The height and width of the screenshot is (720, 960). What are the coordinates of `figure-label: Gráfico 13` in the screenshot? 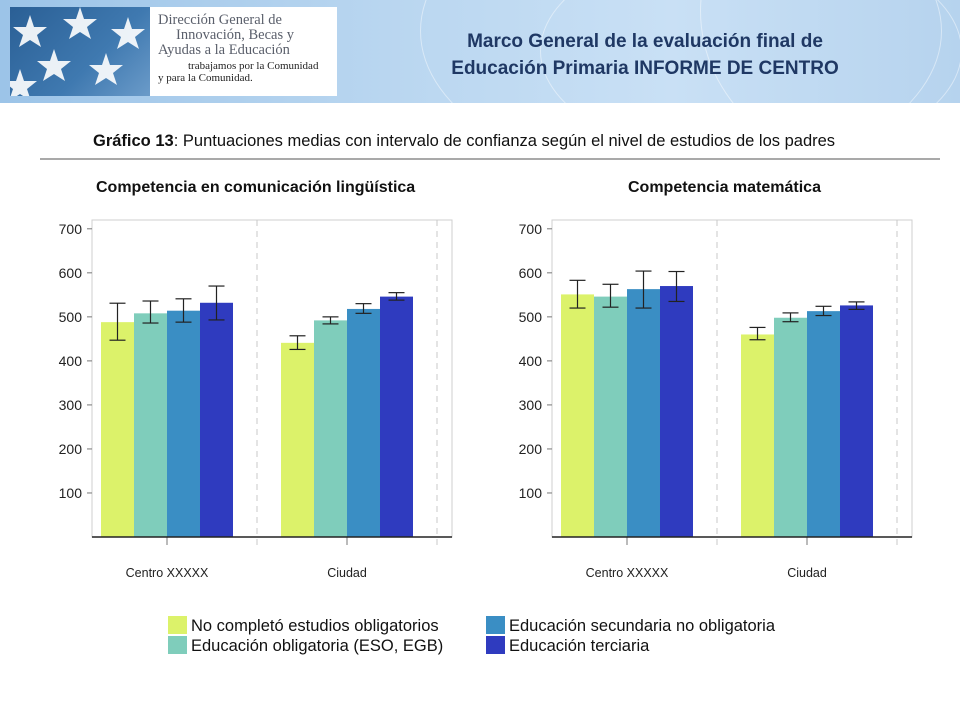 It's located at (133, 141).